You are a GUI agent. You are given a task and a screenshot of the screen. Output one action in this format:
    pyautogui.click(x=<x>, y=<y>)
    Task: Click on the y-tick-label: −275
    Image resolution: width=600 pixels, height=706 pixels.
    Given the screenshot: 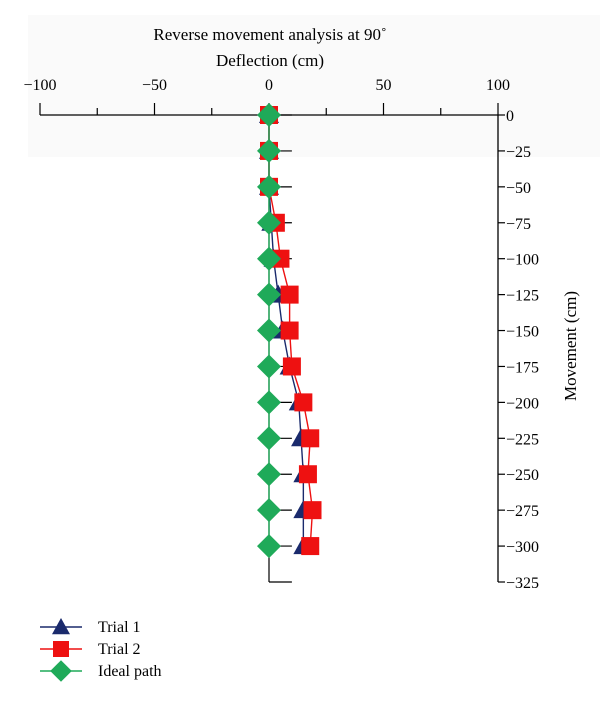 What is the action you would take?
    pyautogui.click(x=522, y=511)
    